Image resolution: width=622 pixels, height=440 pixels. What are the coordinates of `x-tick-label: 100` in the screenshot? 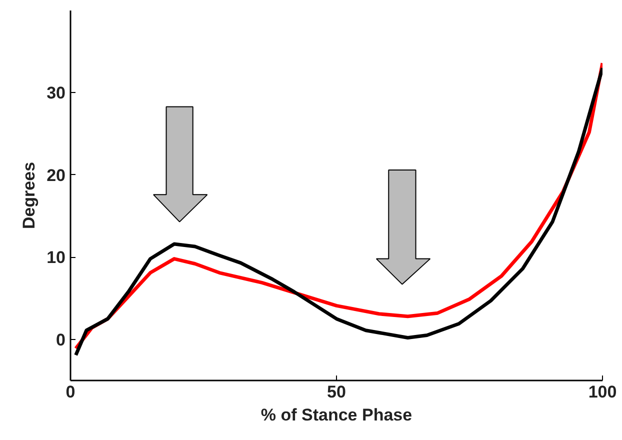 It's located at (602, 392).